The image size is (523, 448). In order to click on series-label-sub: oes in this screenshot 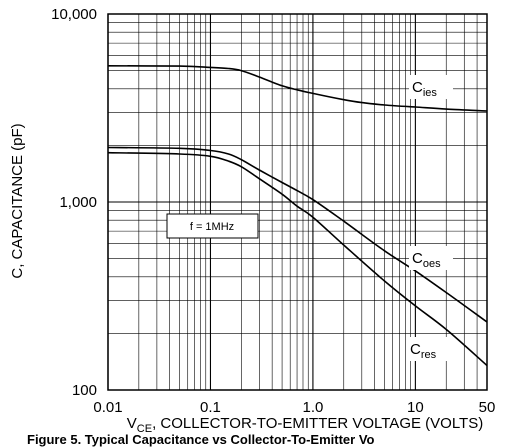, I will do `click(432, 264)`.